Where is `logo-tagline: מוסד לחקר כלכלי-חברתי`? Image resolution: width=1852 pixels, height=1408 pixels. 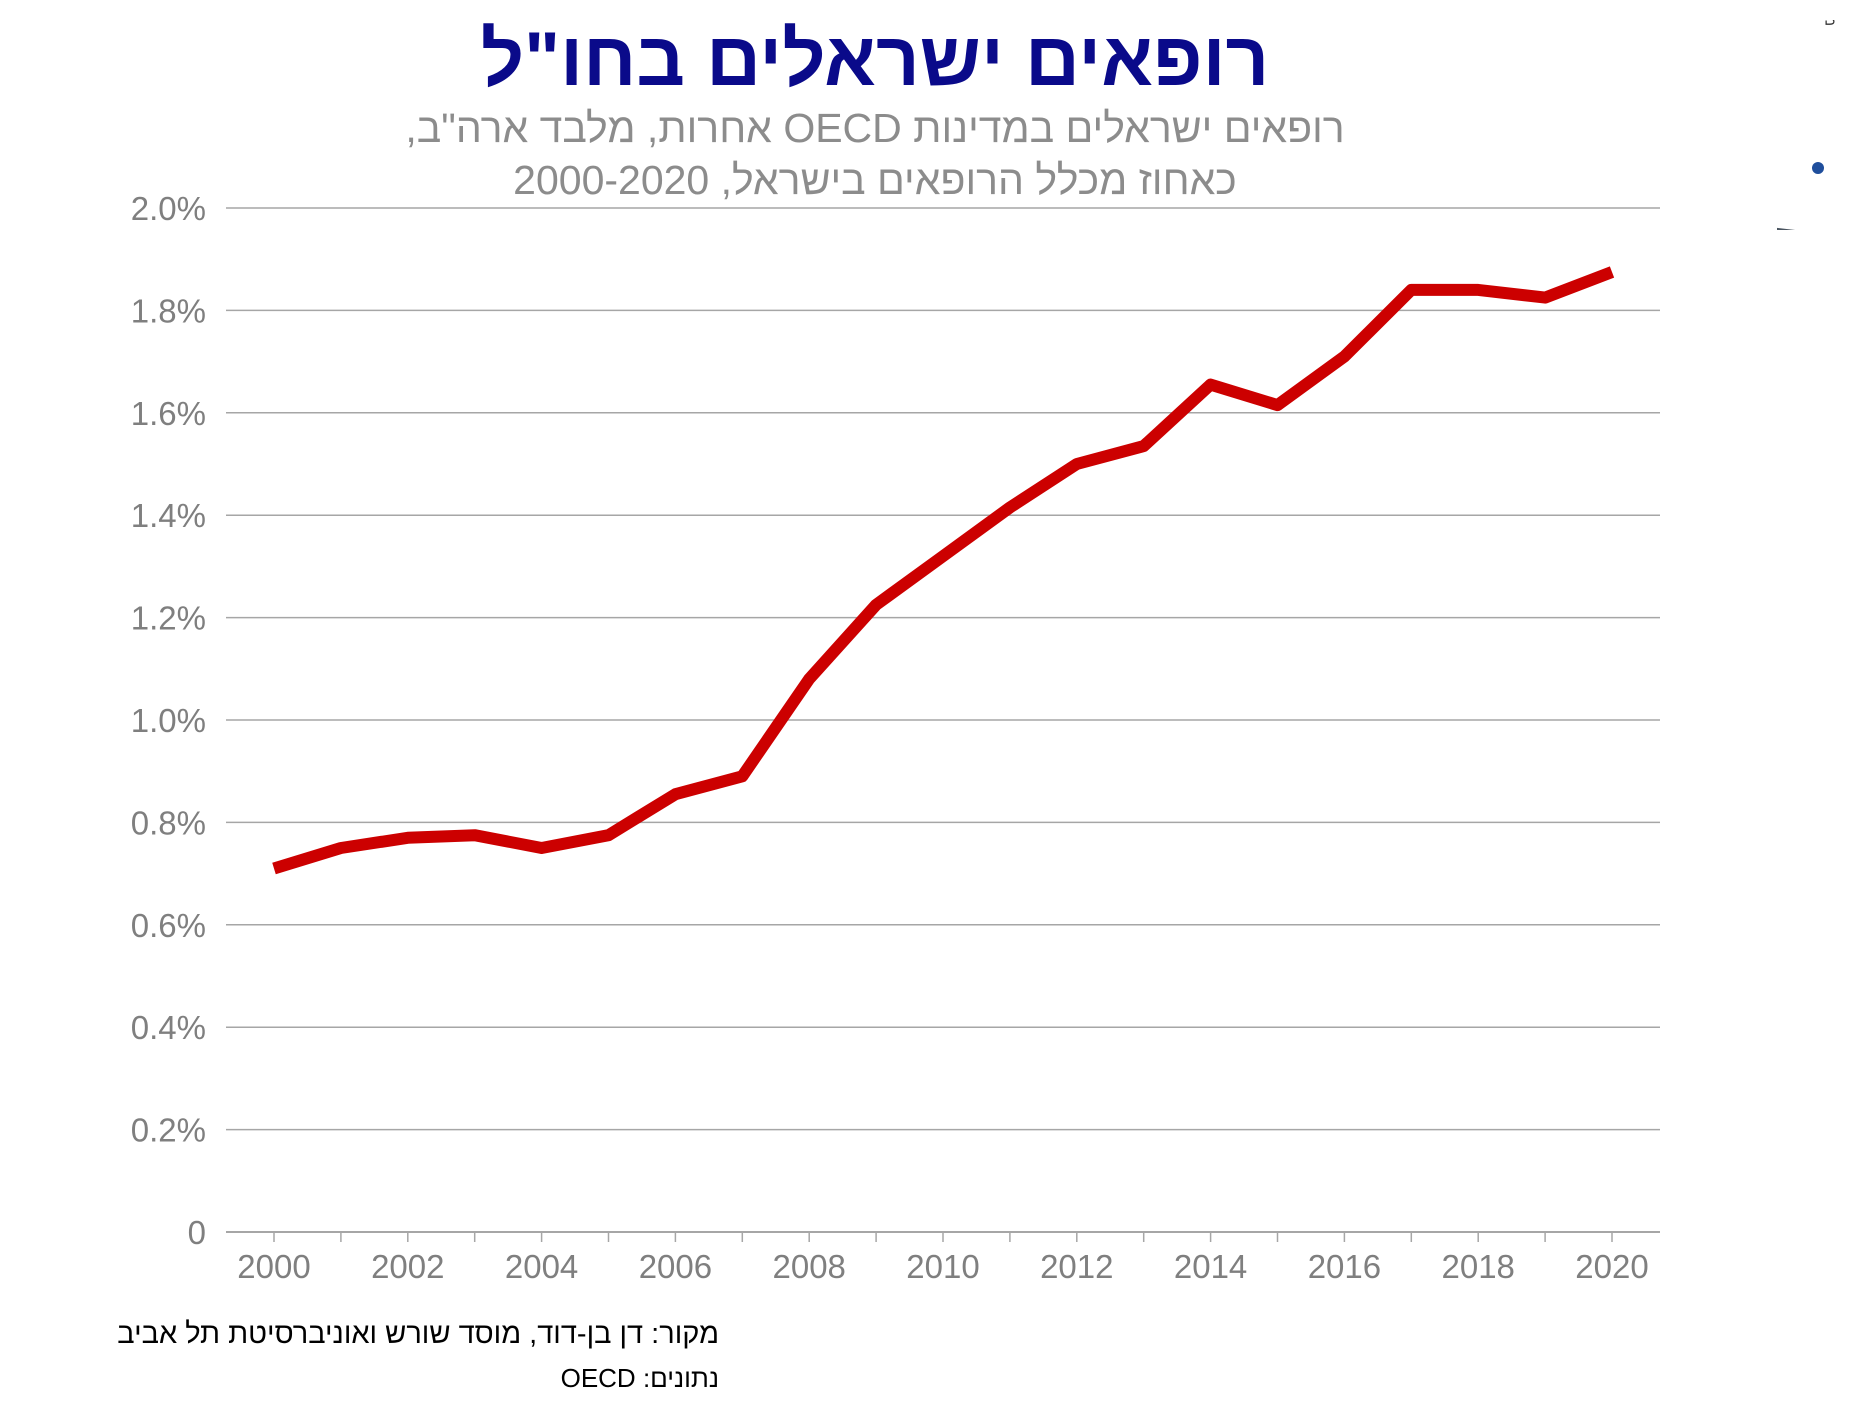 logo-tagline: מוסד לחקר כלכלי-חברתי is located at coordinates (1830, 23).